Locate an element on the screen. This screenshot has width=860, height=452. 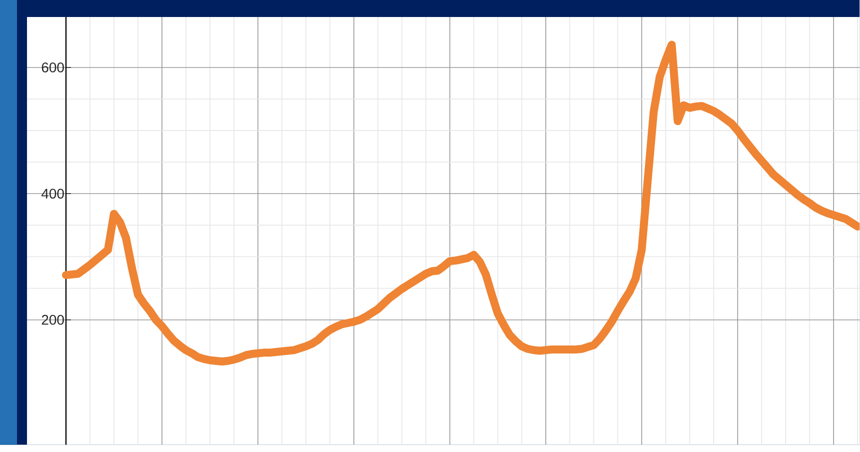
y-tick-label: 600 is located at coordinates (53, 67).